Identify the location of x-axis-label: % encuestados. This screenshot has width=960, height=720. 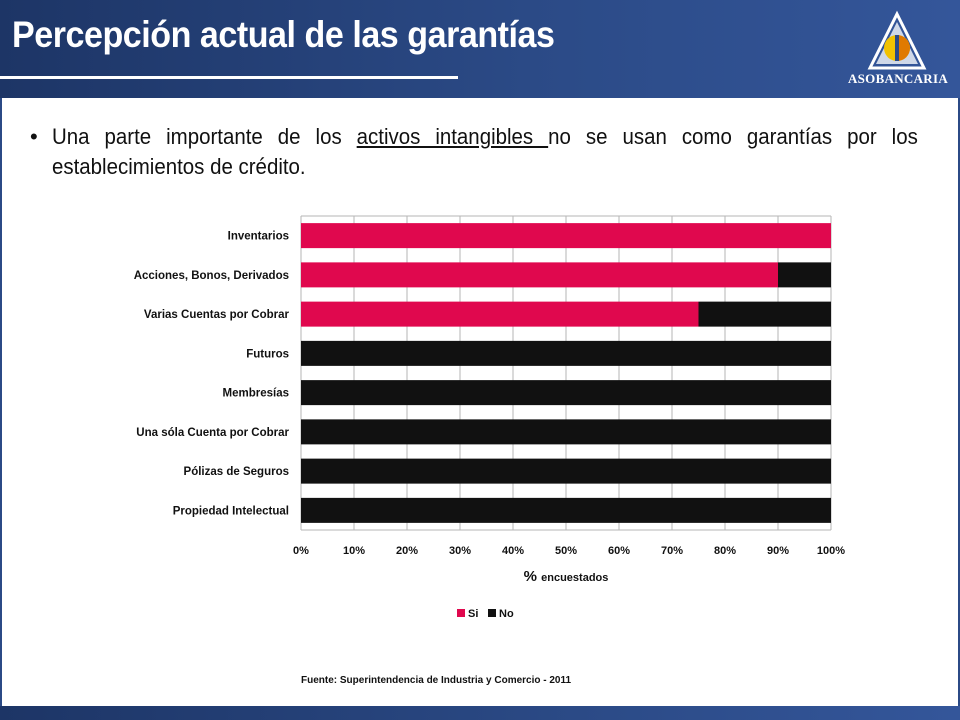
(566, 576).